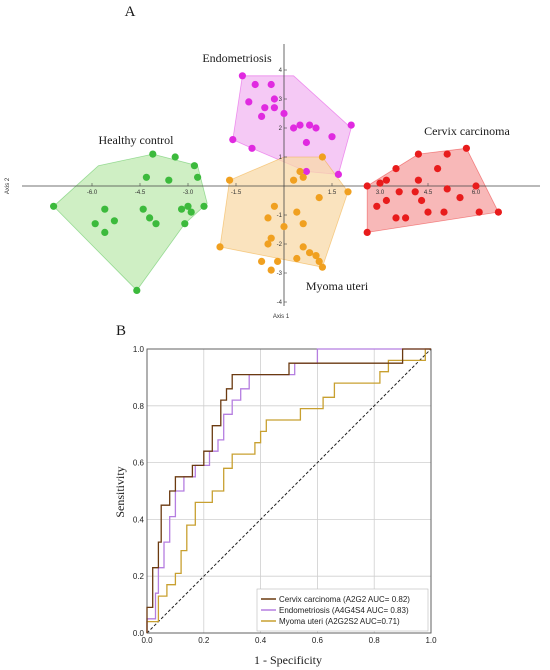 Image resolution: width=550 pixels, height=670 pixels. What do you see at coordinates (281, 317) in the screenshot?
I see `scatter-x-axis-label: Axis 1` at bounding box center [281, 317].